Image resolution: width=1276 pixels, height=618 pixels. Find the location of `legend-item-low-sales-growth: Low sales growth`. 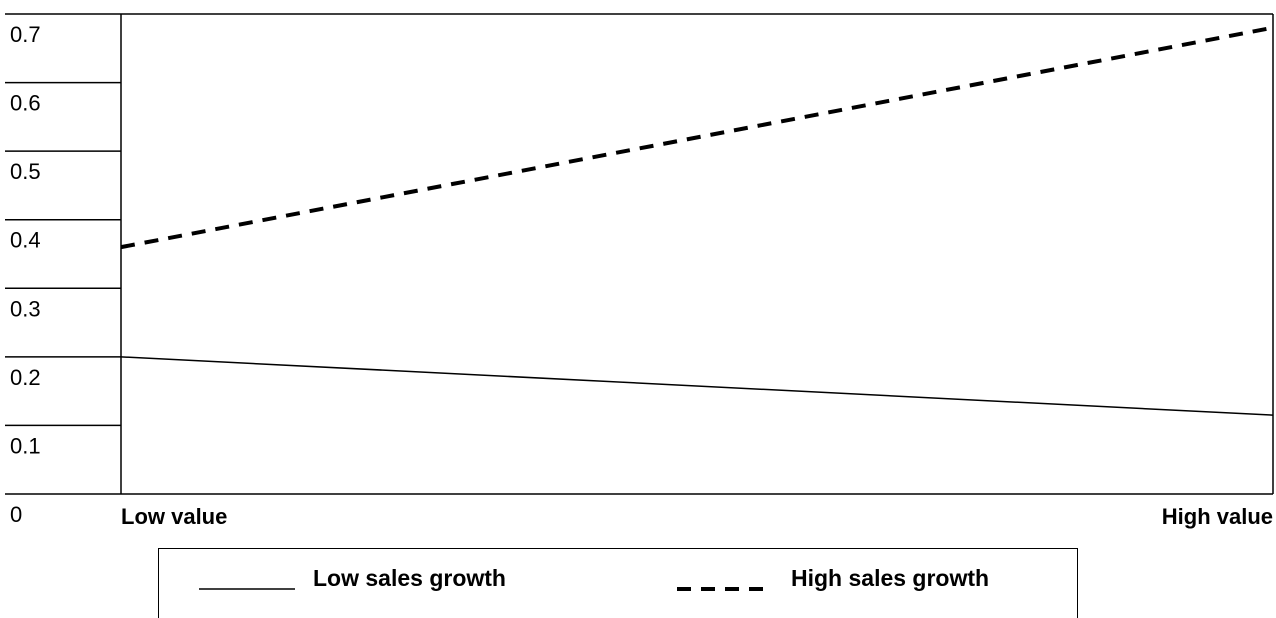

legend-item-low-sales-growth: Low sales growth is located at coordinates (352, 578).